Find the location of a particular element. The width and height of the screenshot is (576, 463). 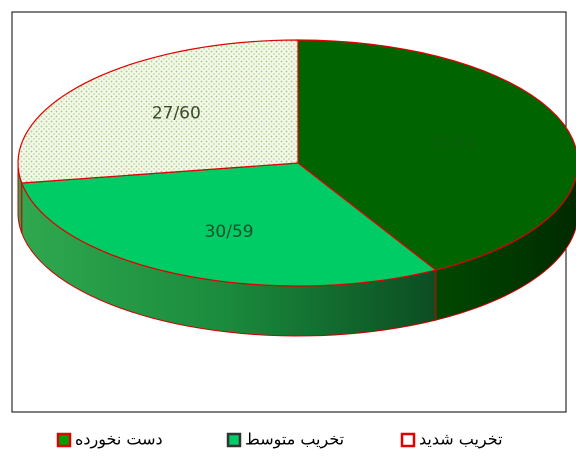

data-label: 41/81 is located at coordinates (452, 144).